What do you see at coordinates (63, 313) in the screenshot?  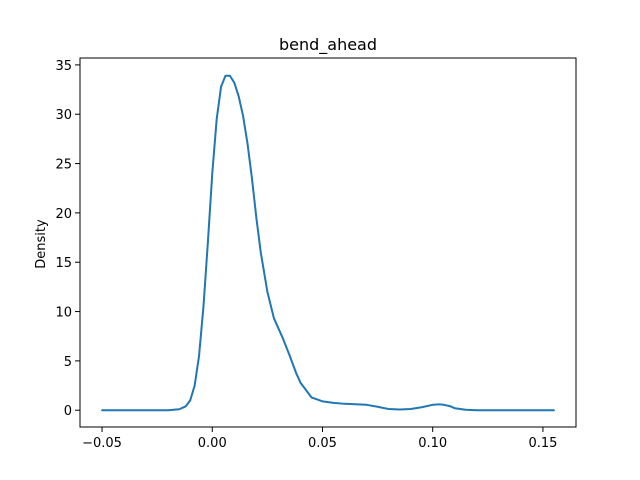 I see `y-tick-label: 10` at bounding box center [63, 313].